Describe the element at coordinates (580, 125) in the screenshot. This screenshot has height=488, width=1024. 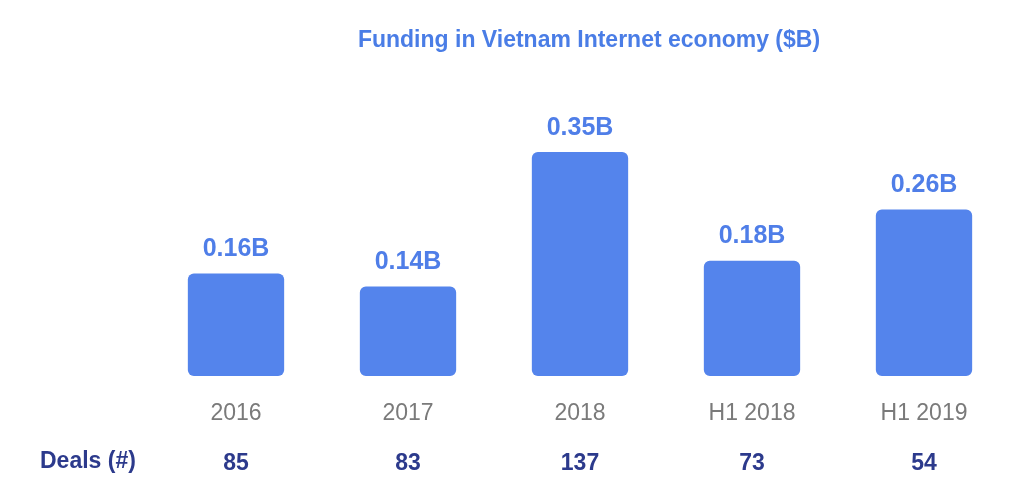
I see `data-label: 0.35B` at that location.